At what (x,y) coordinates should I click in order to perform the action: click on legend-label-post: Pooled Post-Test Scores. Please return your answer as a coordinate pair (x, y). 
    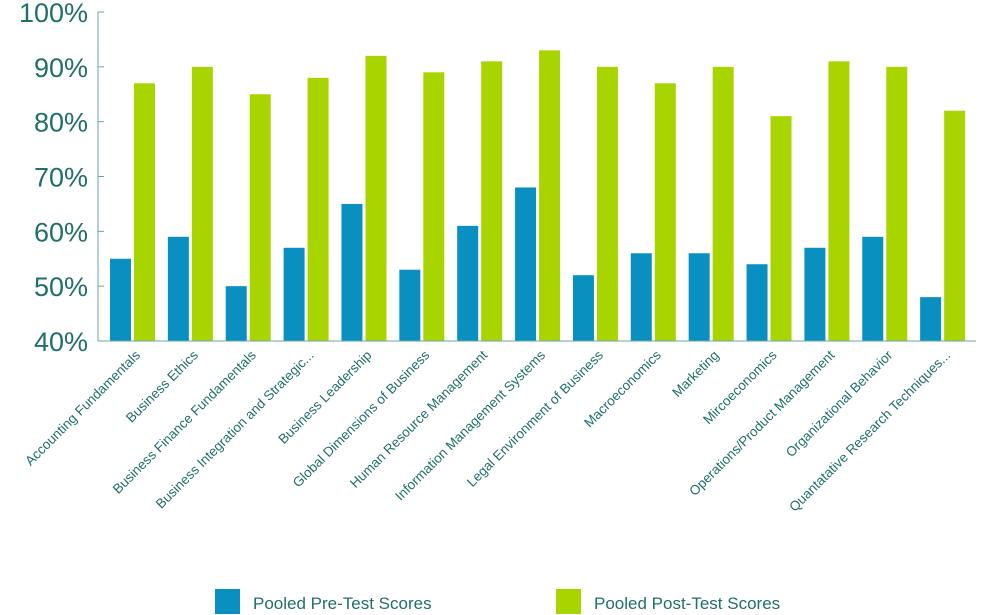
    Looking at the image, I should click on (687, 603).